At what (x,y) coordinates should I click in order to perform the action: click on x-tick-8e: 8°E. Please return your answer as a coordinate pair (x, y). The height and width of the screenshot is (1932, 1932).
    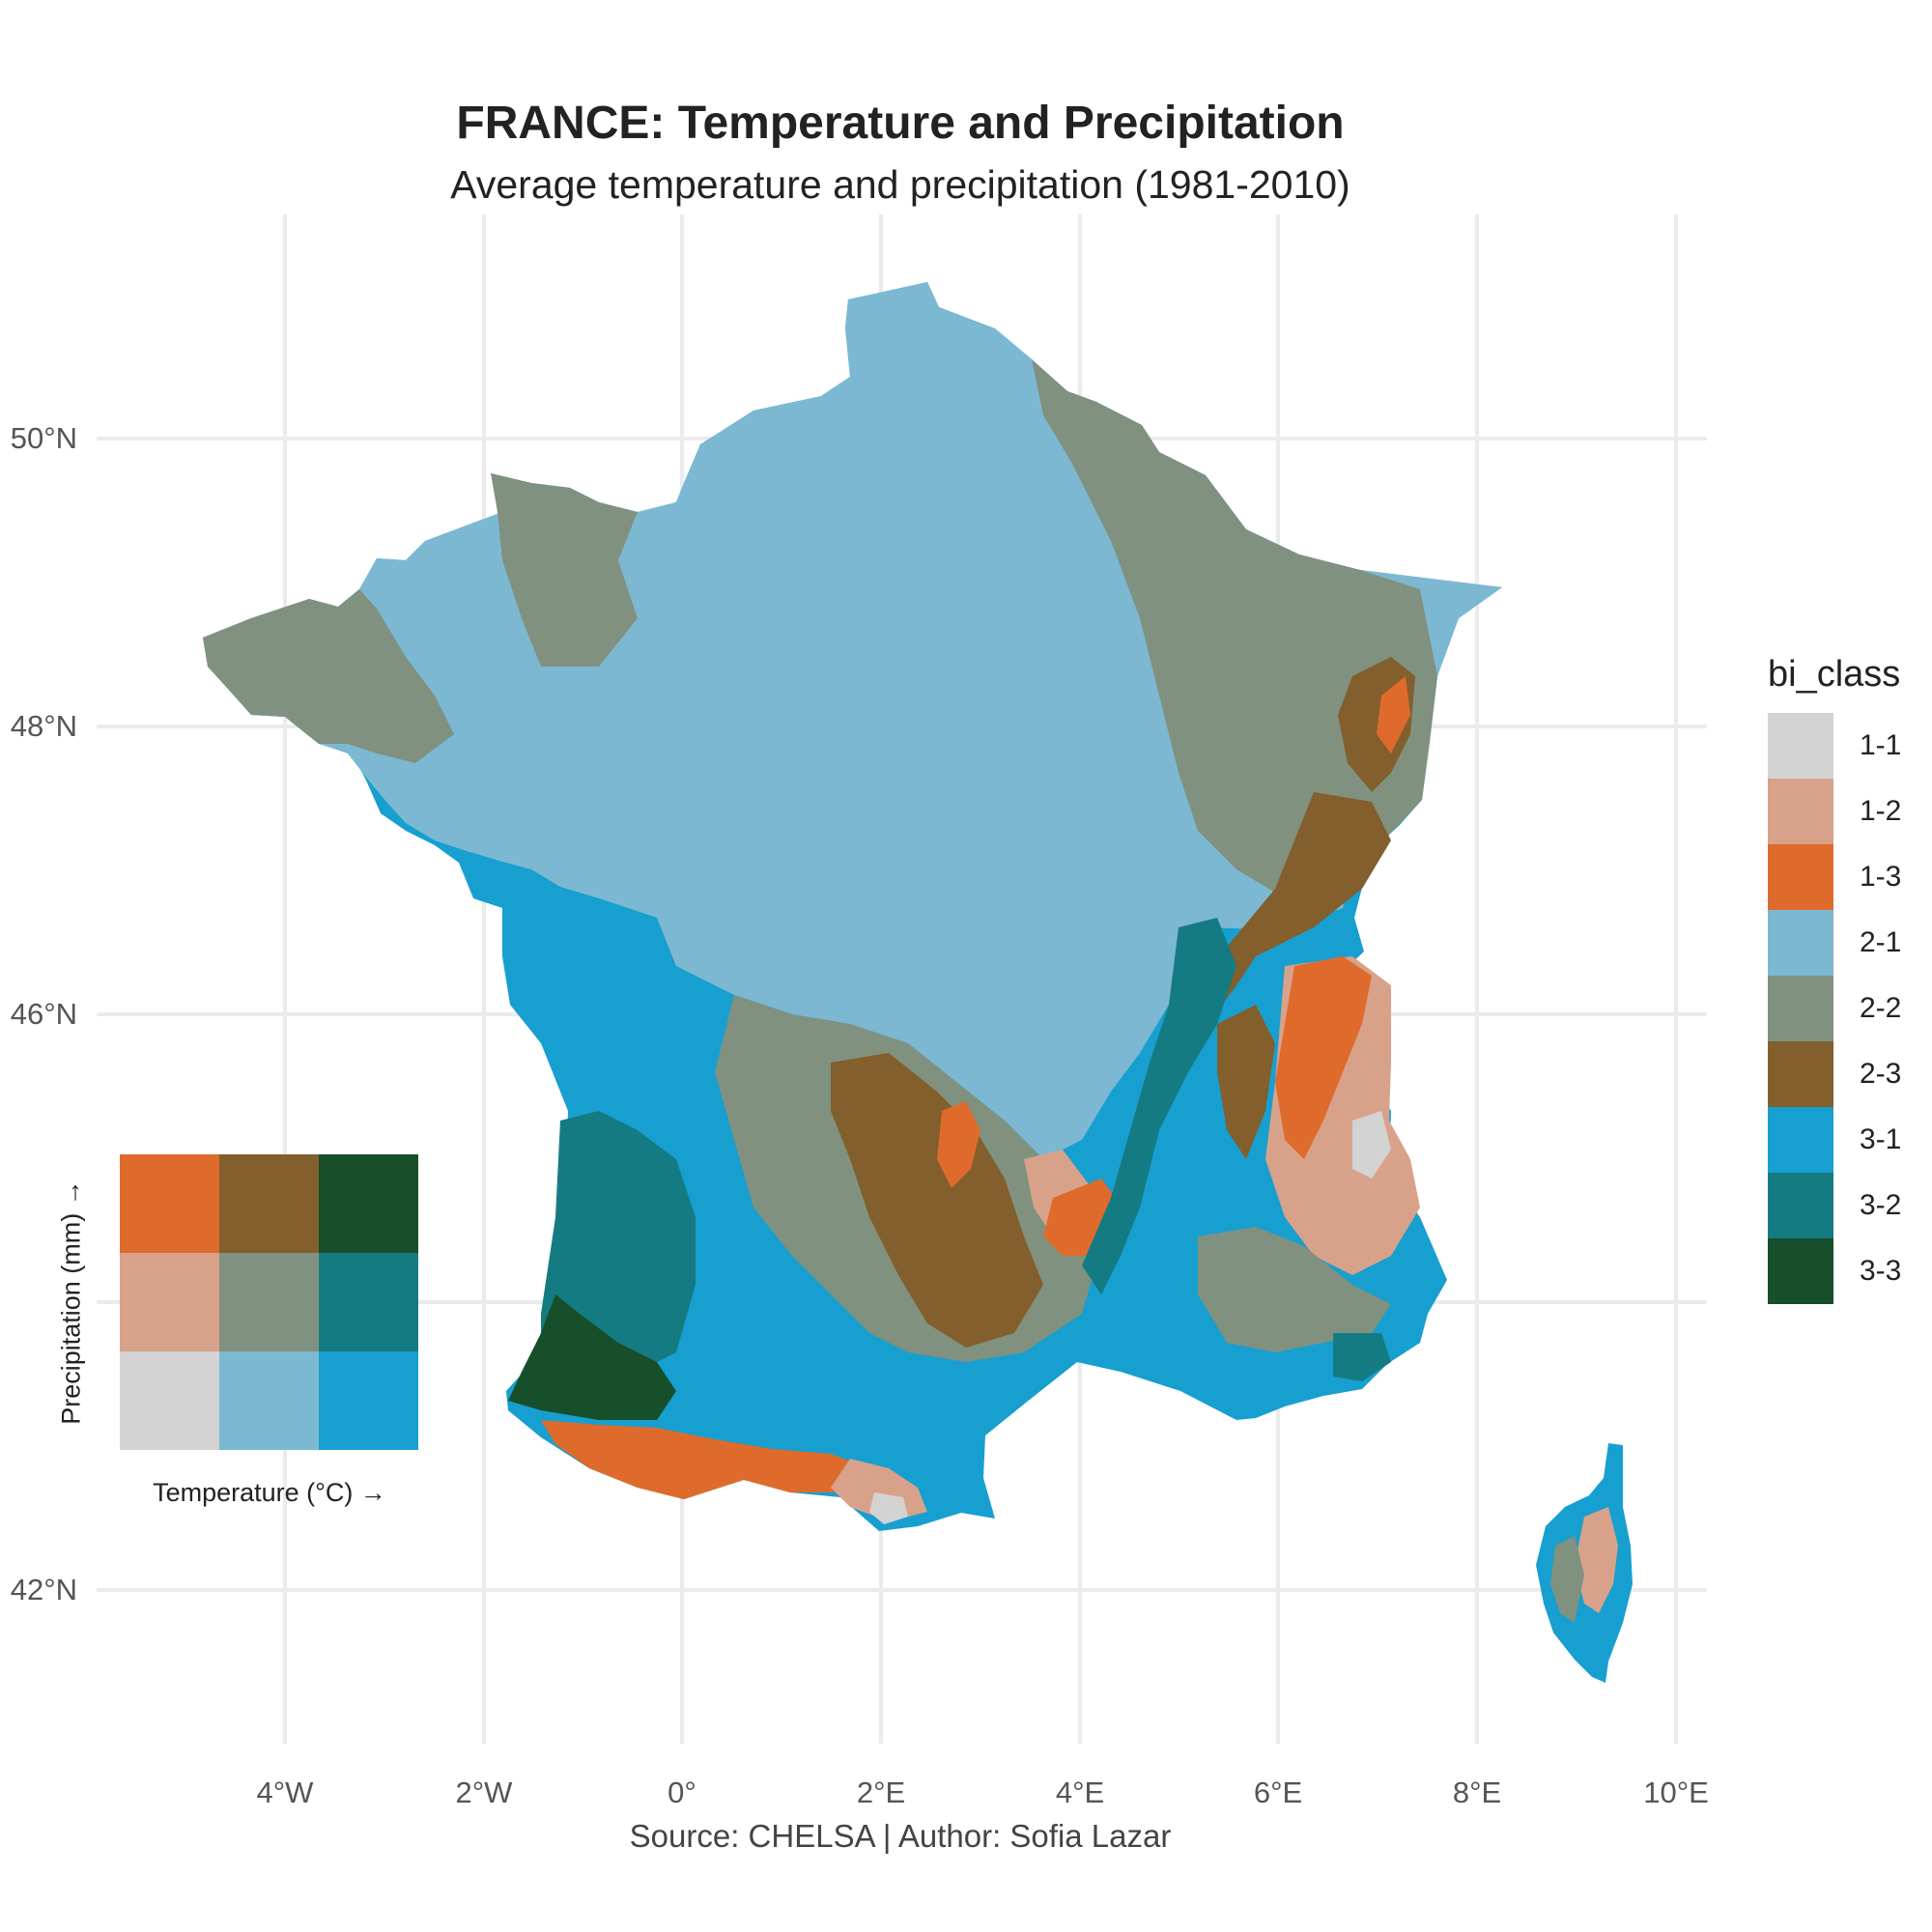
    Looking at the image, I should click on (1477, 1792).